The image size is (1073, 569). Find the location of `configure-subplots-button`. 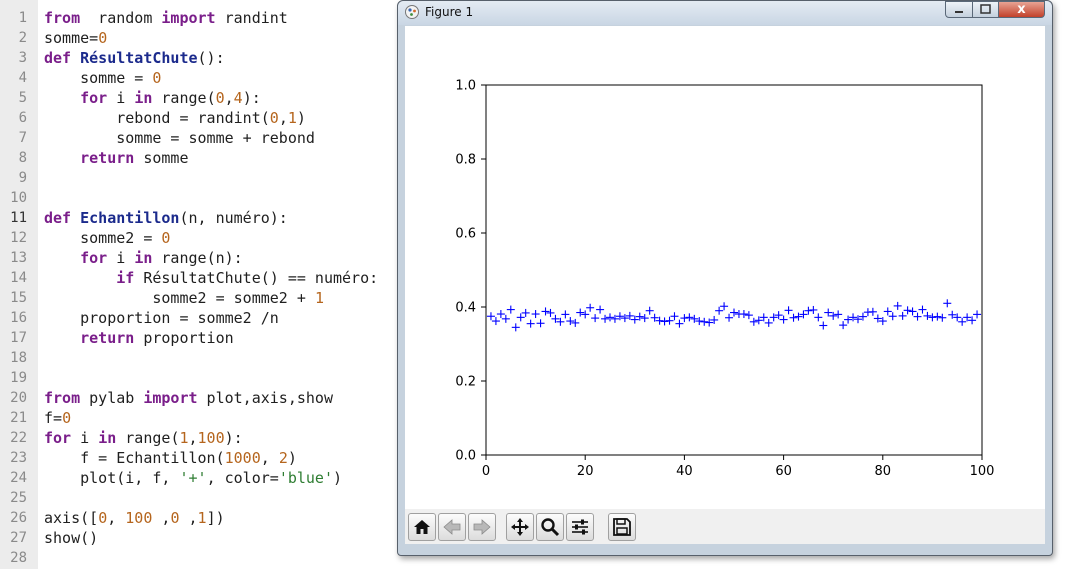

configure-subplots-button is located at coordinates (580, 527).